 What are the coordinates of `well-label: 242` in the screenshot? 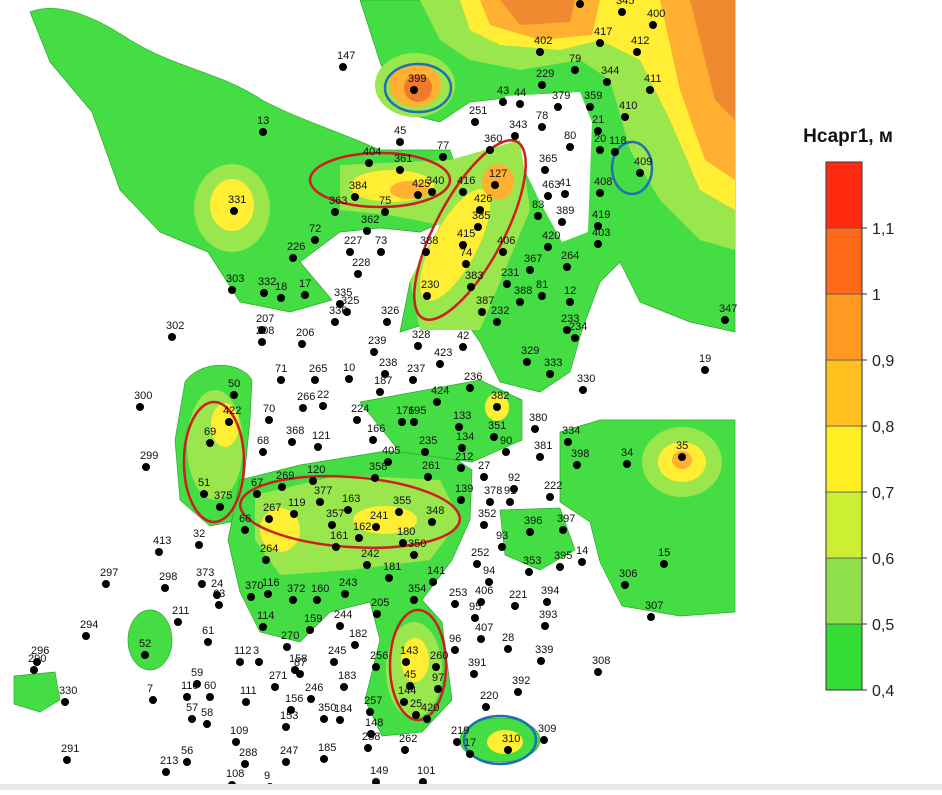 It's located at (370, 554).